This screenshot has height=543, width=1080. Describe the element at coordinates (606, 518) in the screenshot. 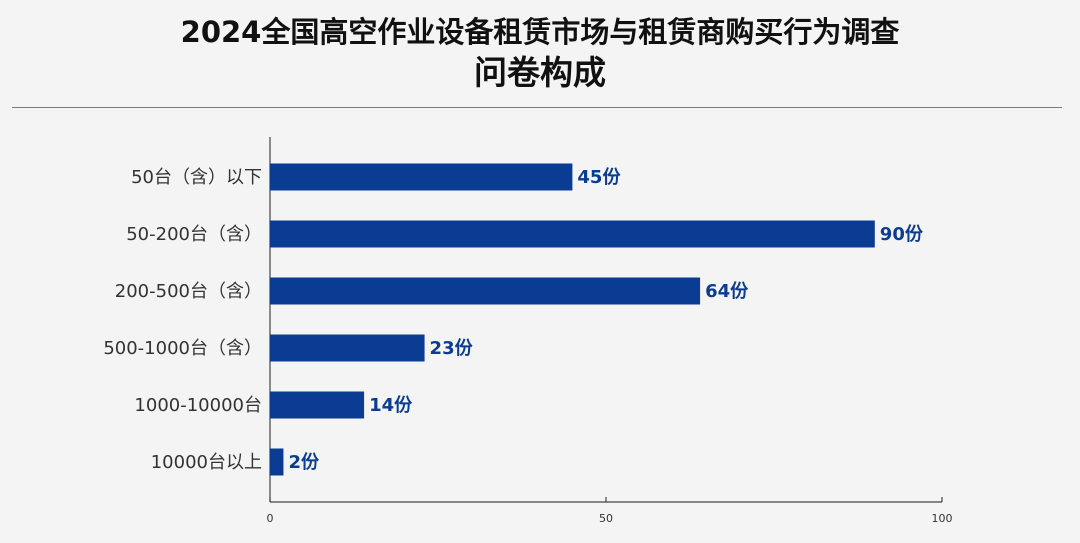

I see `x-tick-label: 50` at that location.